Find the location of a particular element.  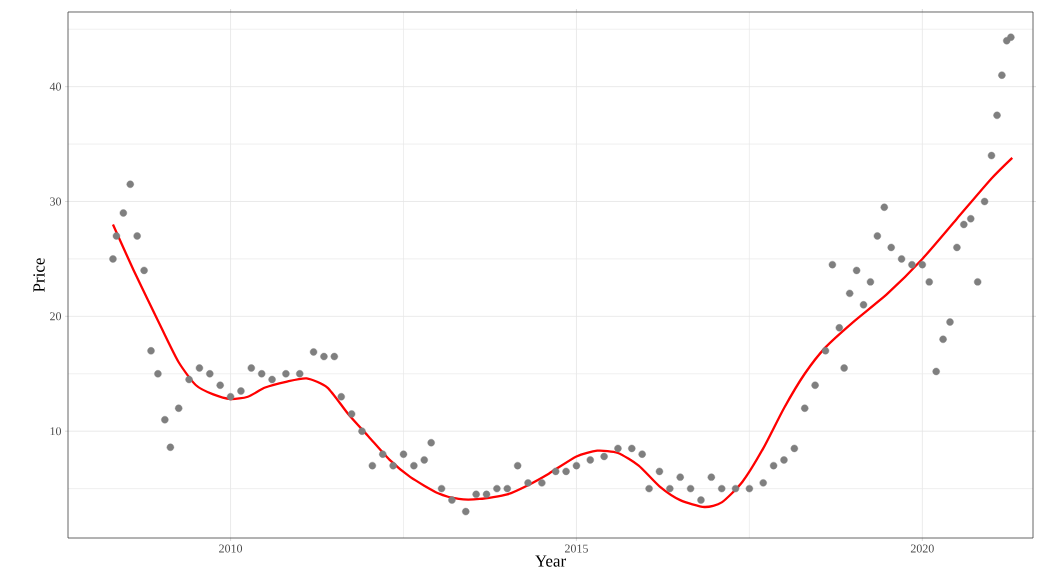

y-tick-label: 10 is located at coordinates (56, 431).